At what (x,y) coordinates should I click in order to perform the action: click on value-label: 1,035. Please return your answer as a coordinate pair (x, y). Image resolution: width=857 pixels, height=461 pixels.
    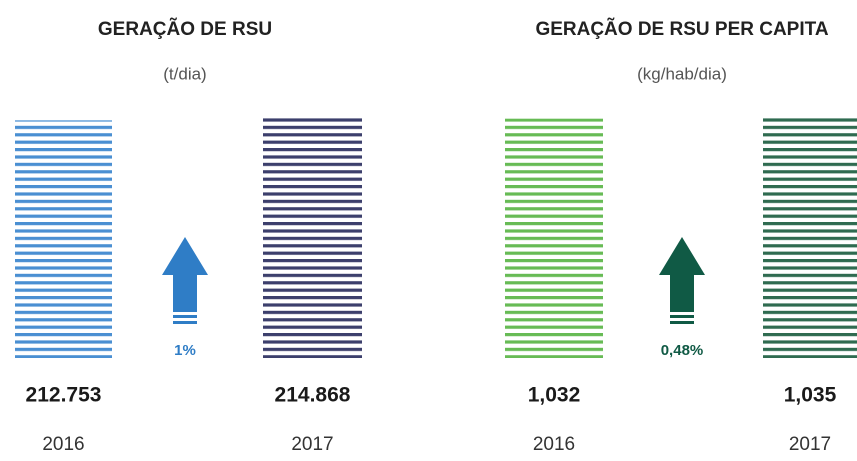
    Looking at the image, I should click on (810, 395).